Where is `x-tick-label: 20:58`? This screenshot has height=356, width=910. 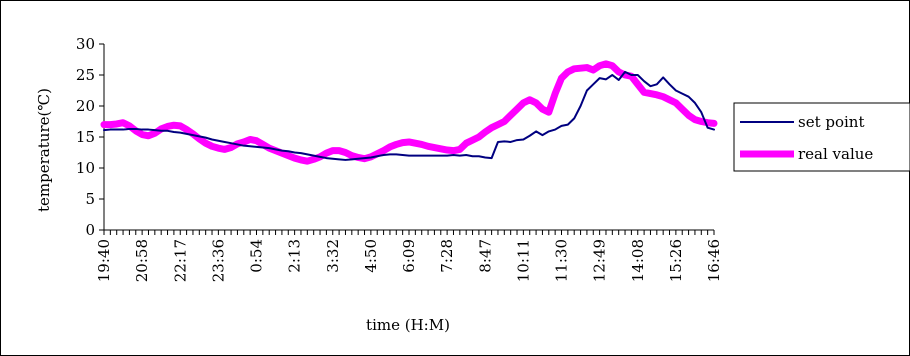
x-tick-label: 20:58 is located at coordinates (142, 260).